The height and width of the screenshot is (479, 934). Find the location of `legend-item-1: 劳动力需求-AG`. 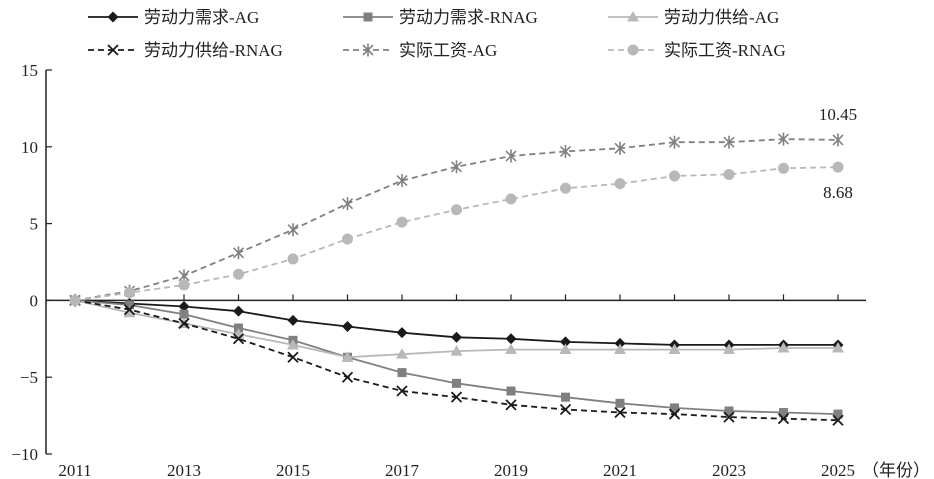

legend-item-1: 劳动力需求-AG is located at coordinates (173, 17).